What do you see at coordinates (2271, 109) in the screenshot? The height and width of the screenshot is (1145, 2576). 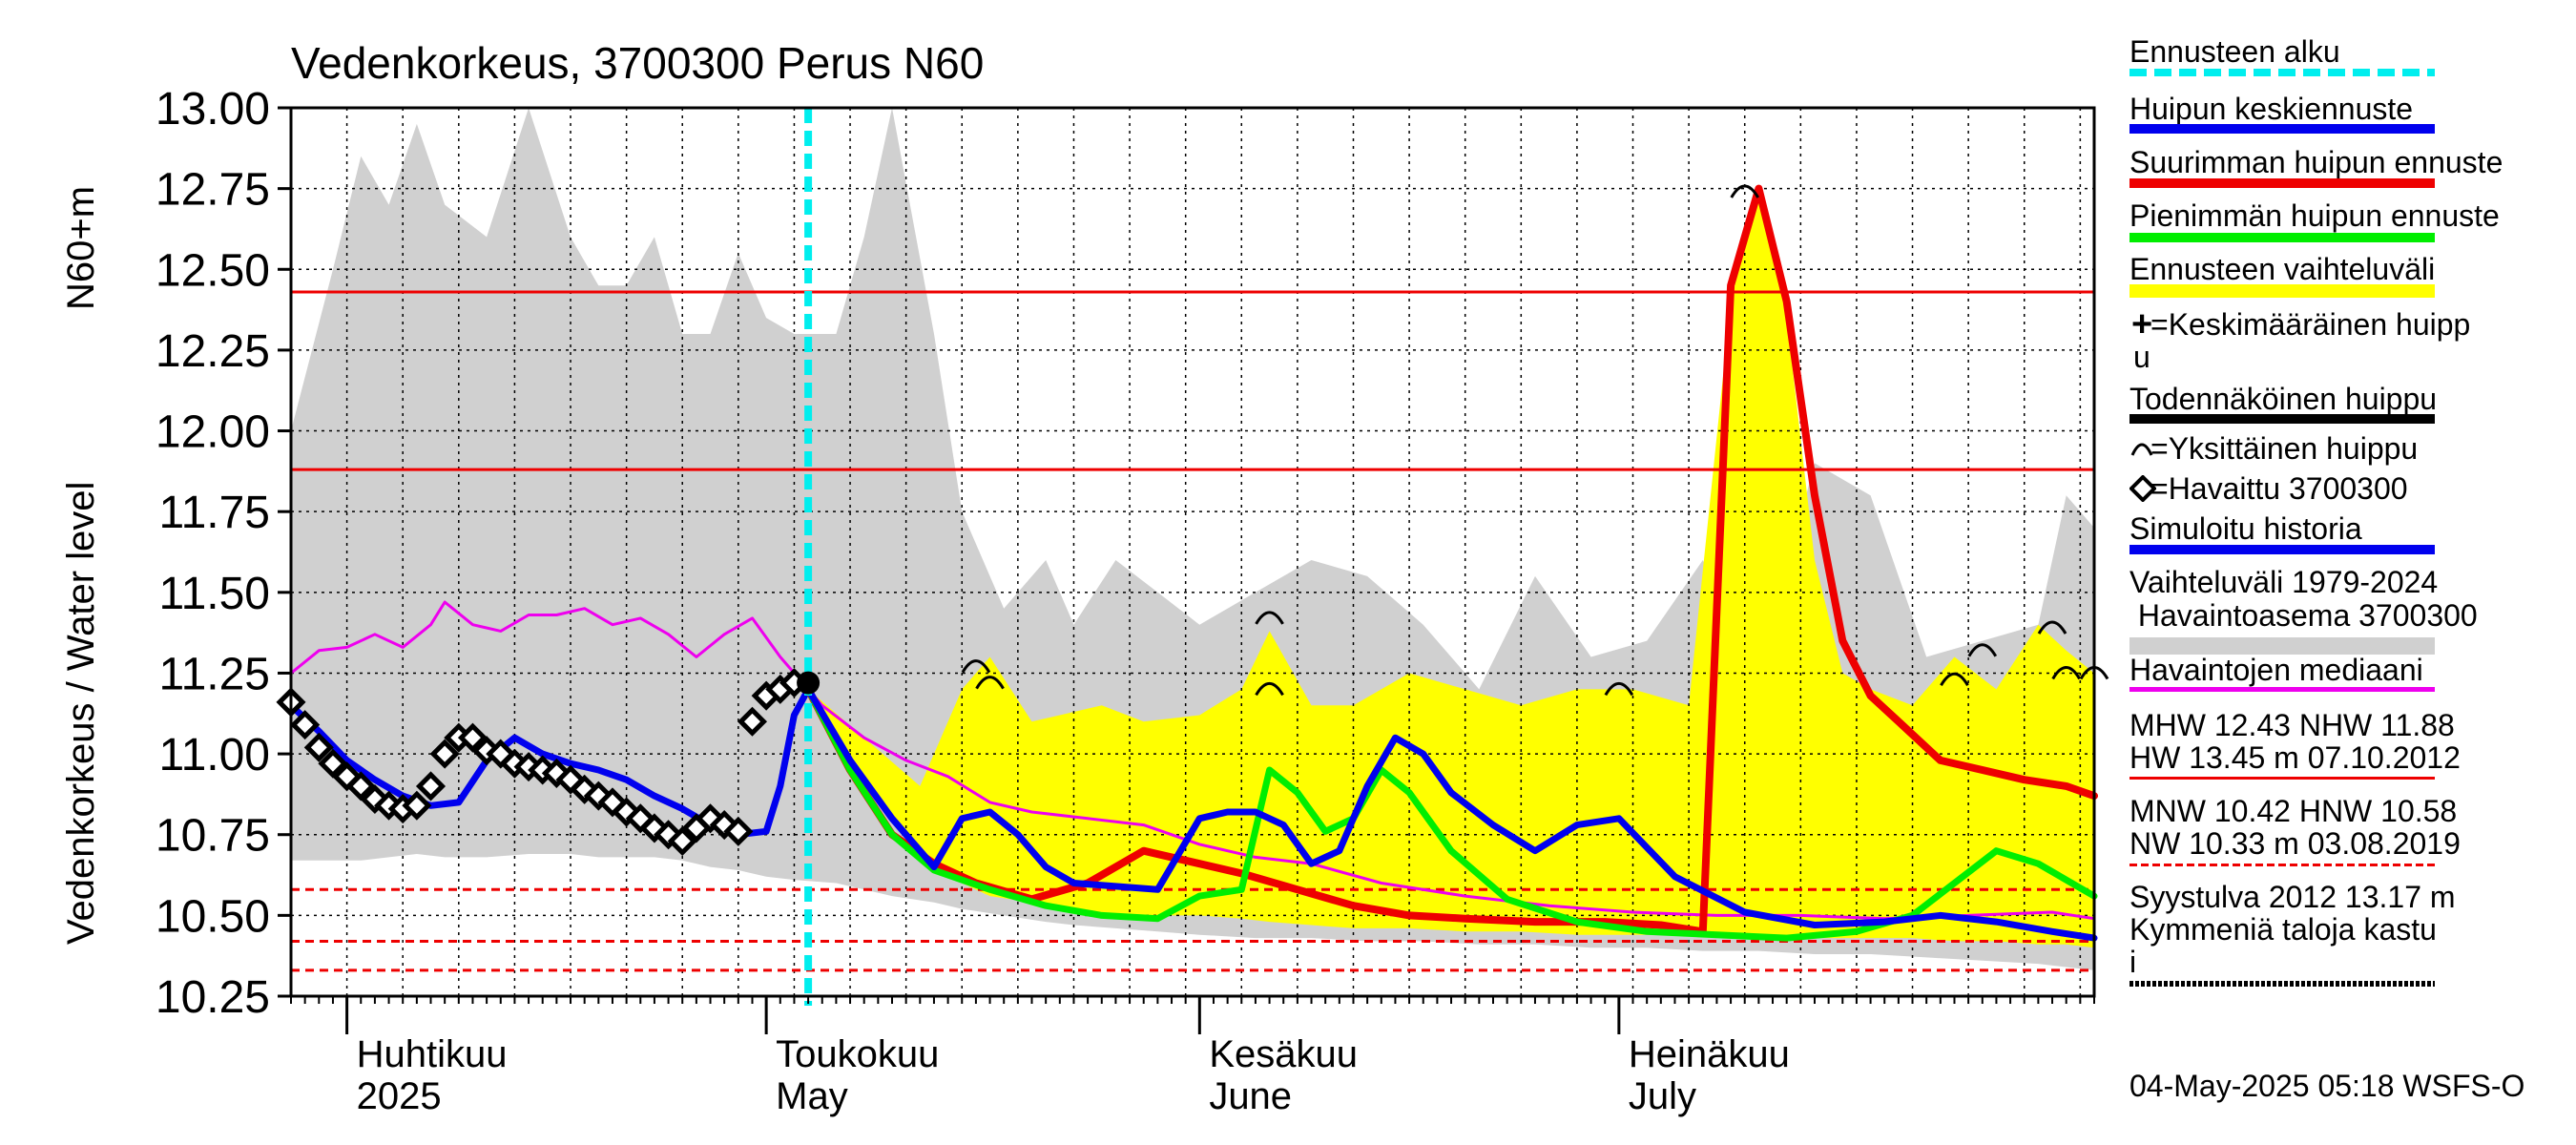 I see `legend-mean-peak-forecast: Huipun keskiennuste` at bounding box center [2271, 109].